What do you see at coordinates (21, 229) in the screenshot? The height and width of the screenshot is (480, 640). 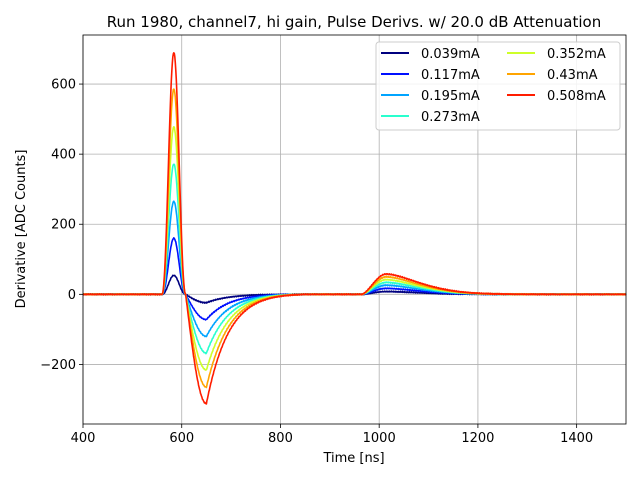 I see `y-axis-label: Derivative [ADC Counts]` at bounding box center [21, 229].